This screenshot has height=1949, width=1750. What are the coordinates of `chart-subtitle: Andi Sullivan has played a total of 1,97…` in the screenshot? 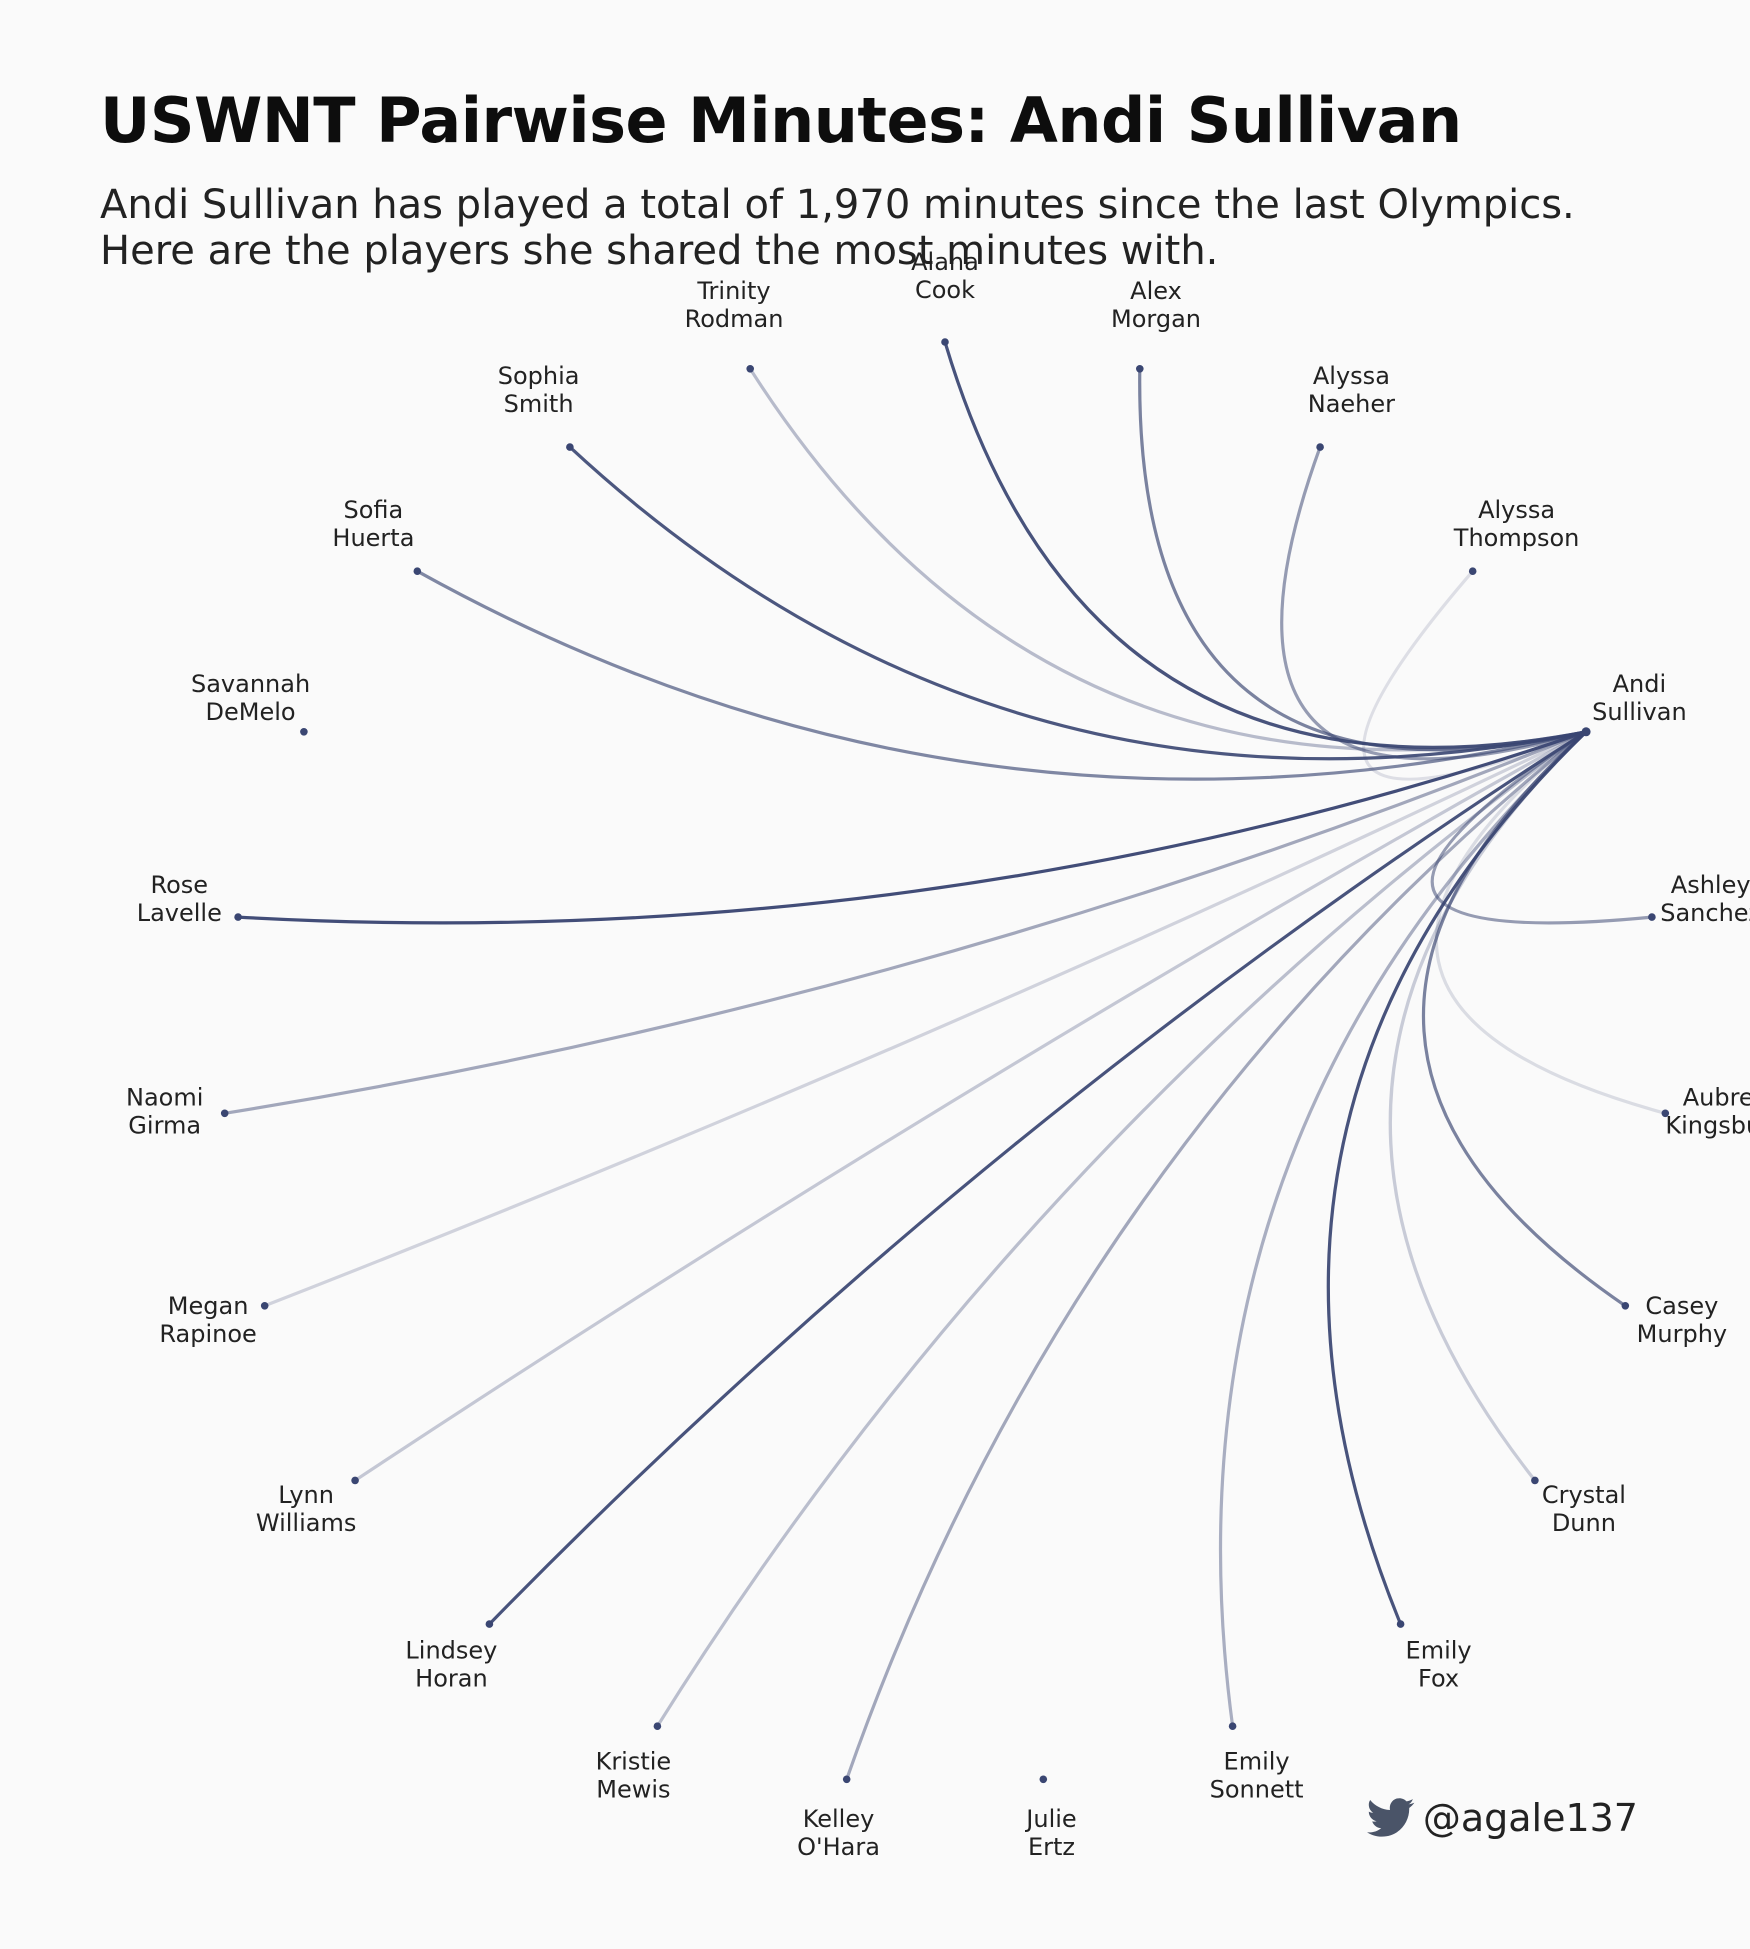 It's located at (837, 228).